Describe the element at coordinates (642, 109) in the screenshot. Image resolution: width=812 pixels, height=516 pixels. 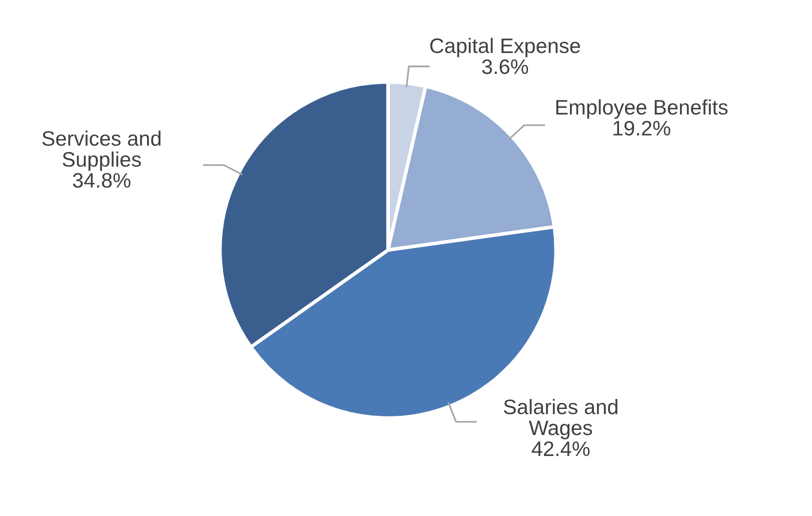
I see `slice-label: Employee Benefits` at that location.